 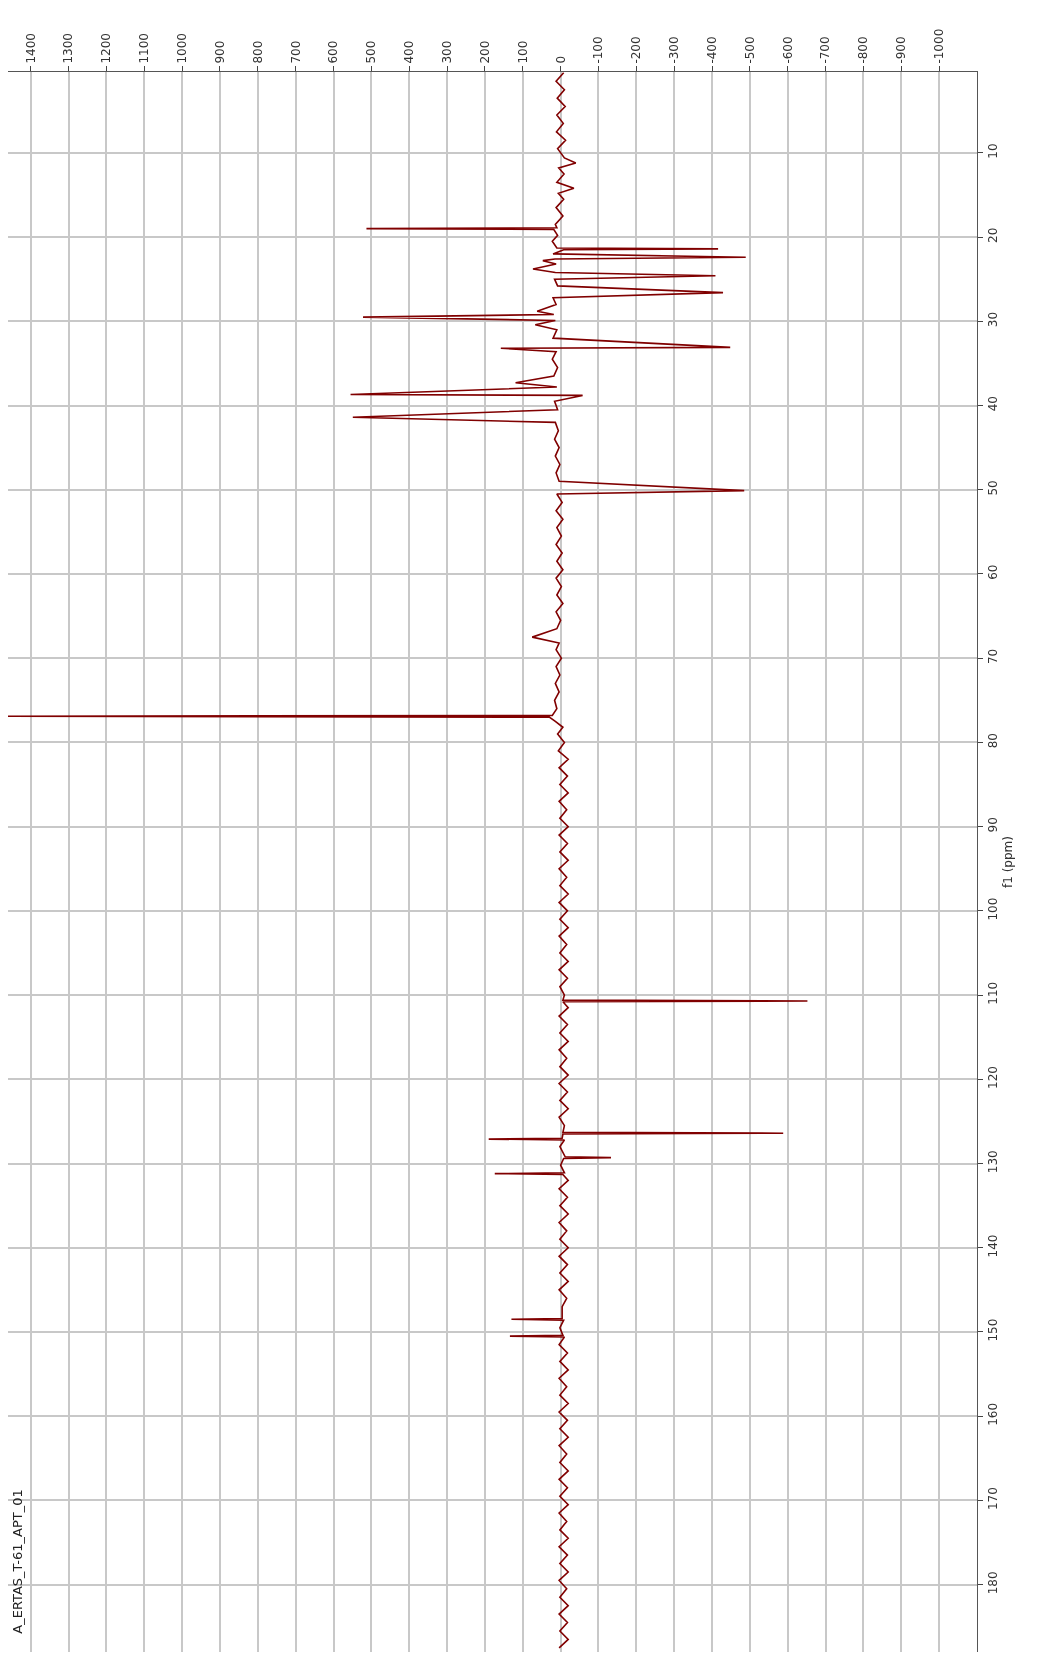 I want to click on y-tick-label: 100, so click(x=993, y=909).